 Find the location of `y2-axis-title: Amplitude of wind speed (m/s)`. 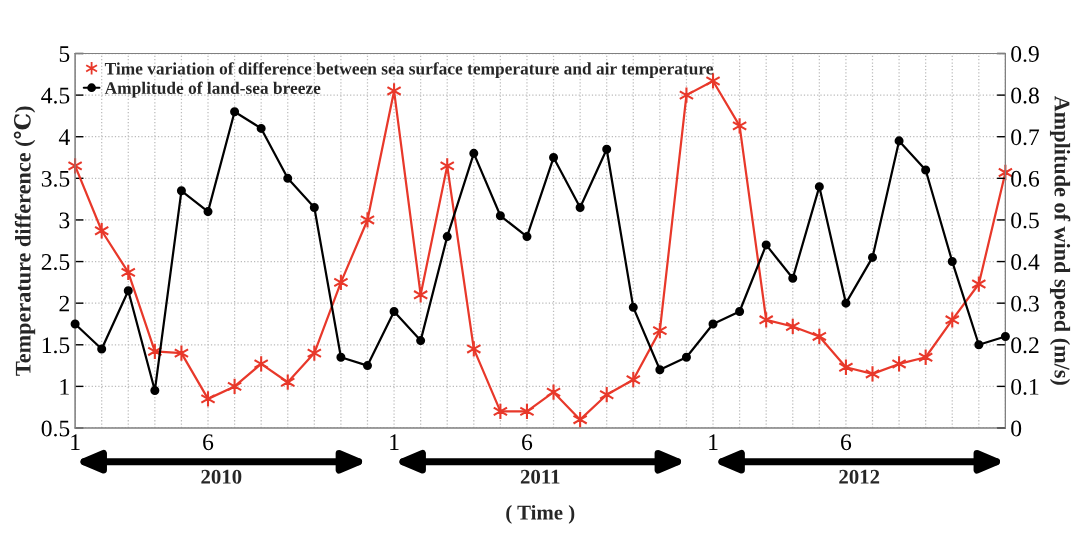

y2-axis-title: Amplitude of wind speed (m/s) is located at coordinates (1060, 240).